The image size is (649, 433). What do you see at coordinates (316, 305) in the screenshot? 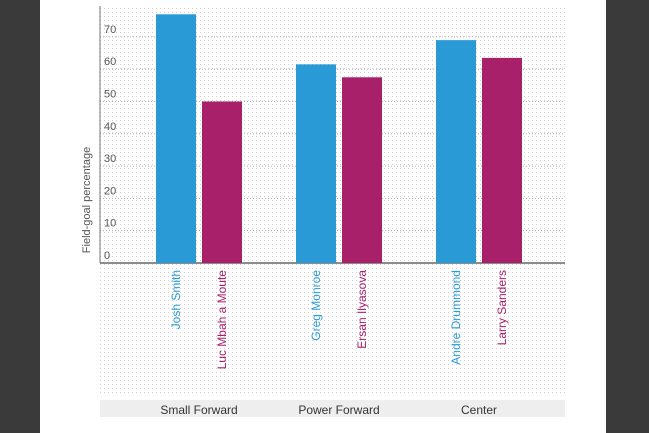
I see `bar-label: Greg Monroe` at bounding box center [316, 305].